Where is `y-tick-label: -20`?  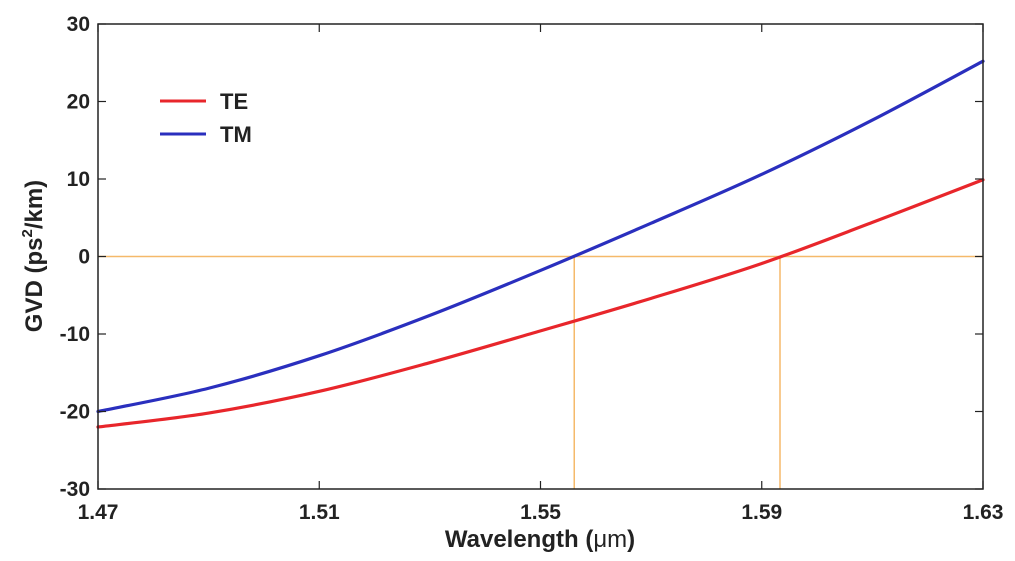 y-tick-label: -20 is located at coordinates (75, 412).